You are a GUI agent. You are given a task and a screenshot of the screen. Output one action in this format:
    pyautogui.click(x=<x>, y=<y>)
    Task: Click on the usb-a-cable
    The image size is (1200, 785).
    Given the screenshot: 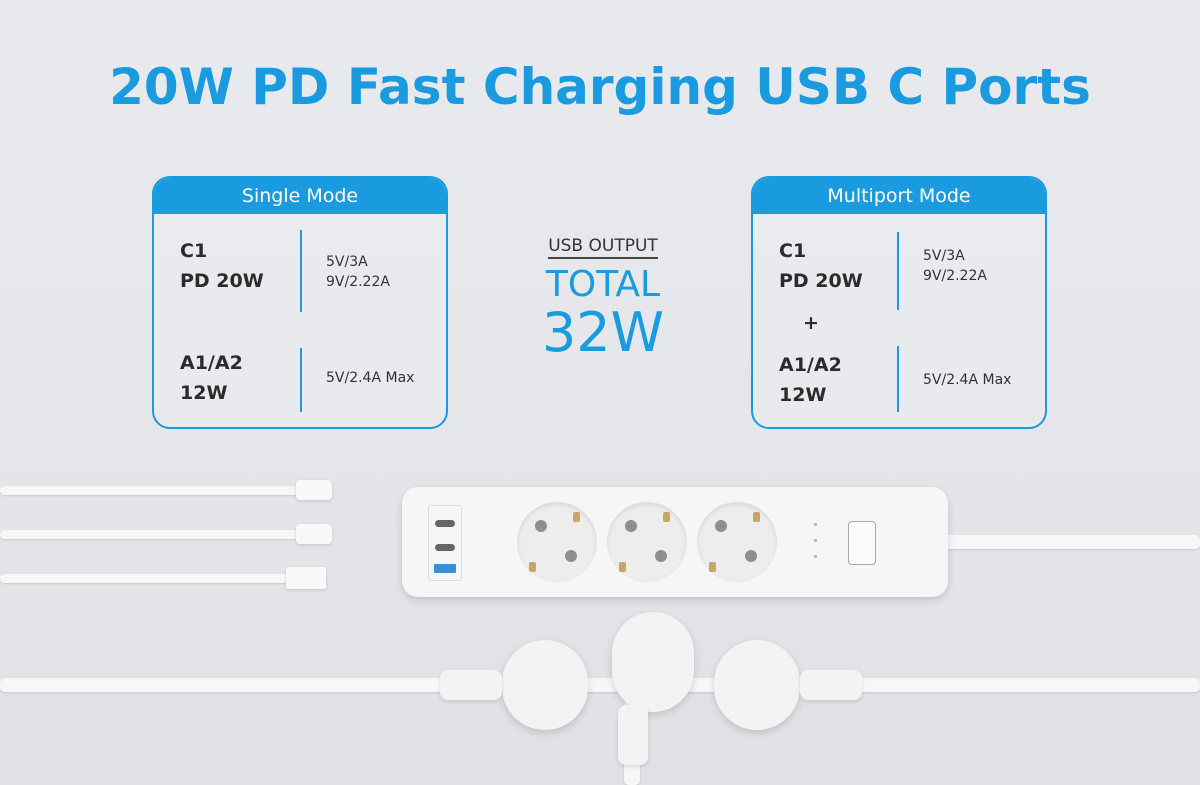 What is the action you would take?
    pyautogui.click(x=145, y=578)
    